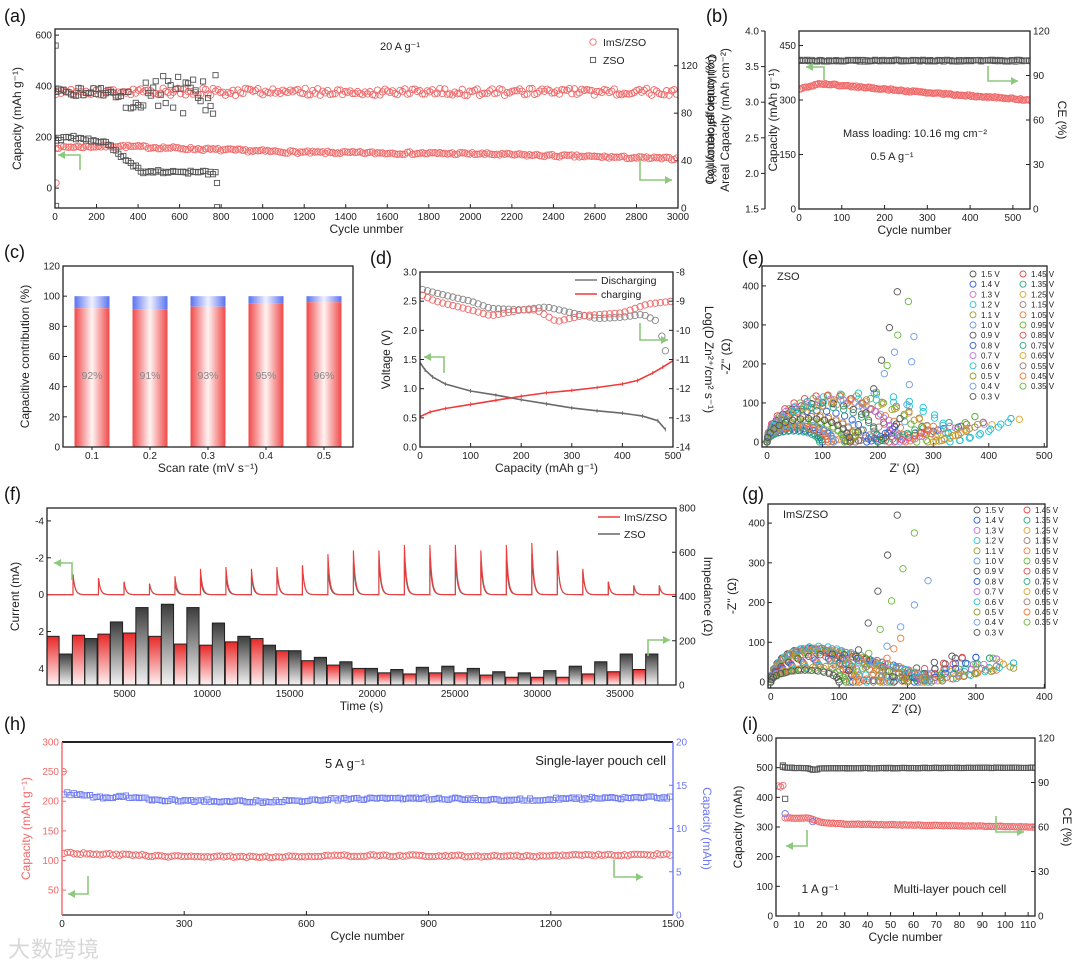 The image size is (1080, 968). What do you see at coordinates (839, 697) in the screenshot?
I see `x-tick-label: 100` at bounding box center [839, 697].